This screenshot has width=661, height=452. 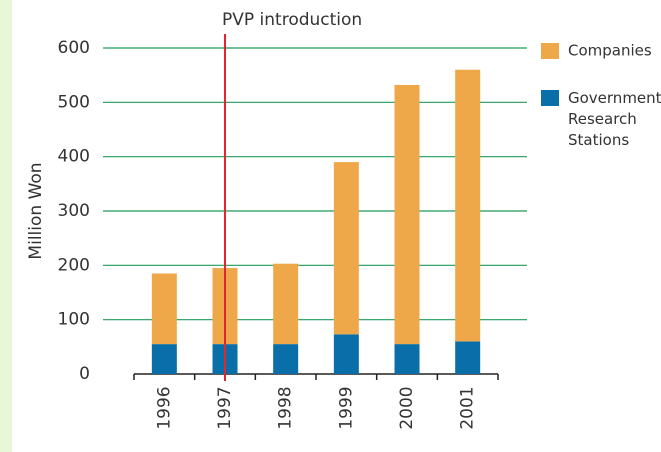 I want to click on y-tick-label: 0, so click(x=84, y=374).